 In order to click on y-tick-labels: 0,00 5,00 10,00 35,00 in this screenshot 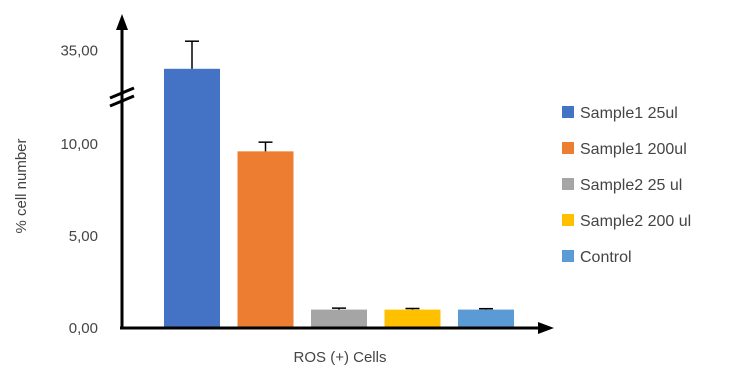, I will do `click(79, 189)`.